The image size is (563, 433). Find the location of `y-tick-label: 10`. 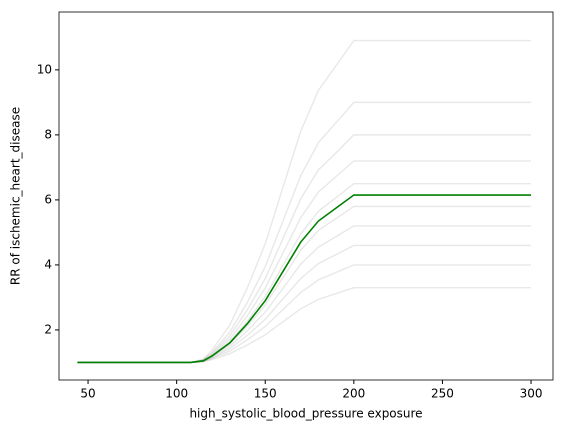

y-tick-label: 10 is located at coordinates (44, 69).